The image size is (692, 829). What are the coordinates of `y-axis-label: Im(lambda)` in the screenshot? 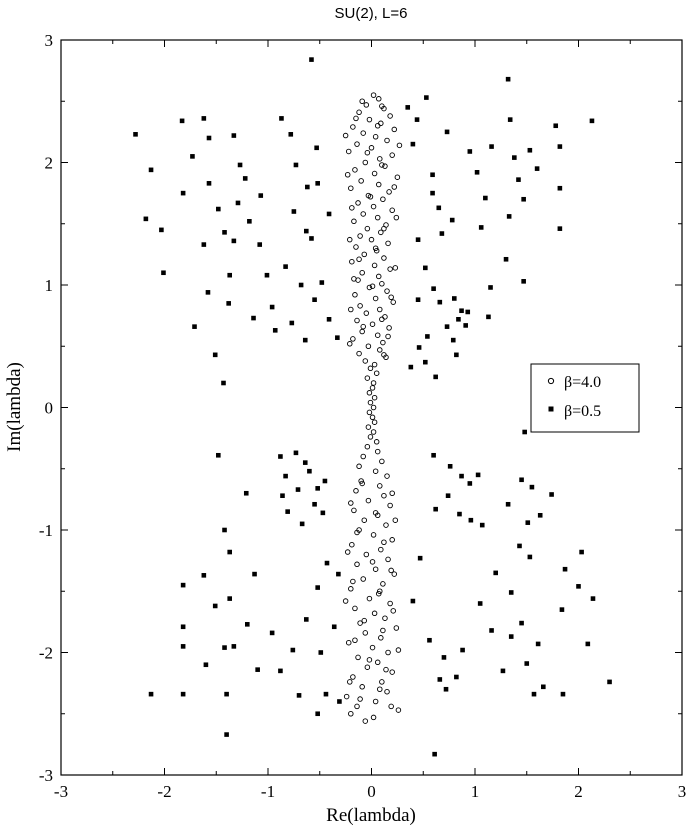 It's located at (14, 407).